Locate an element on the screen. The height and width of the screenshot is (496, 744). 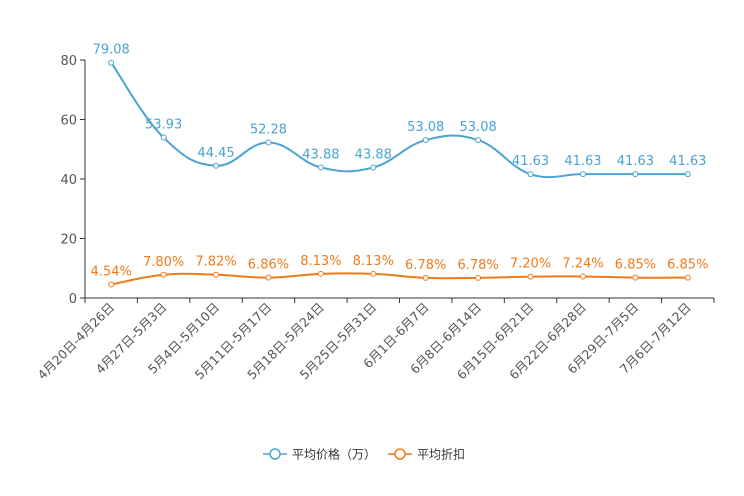
y-tick-label: 60 is located at coordinates (68, 121).